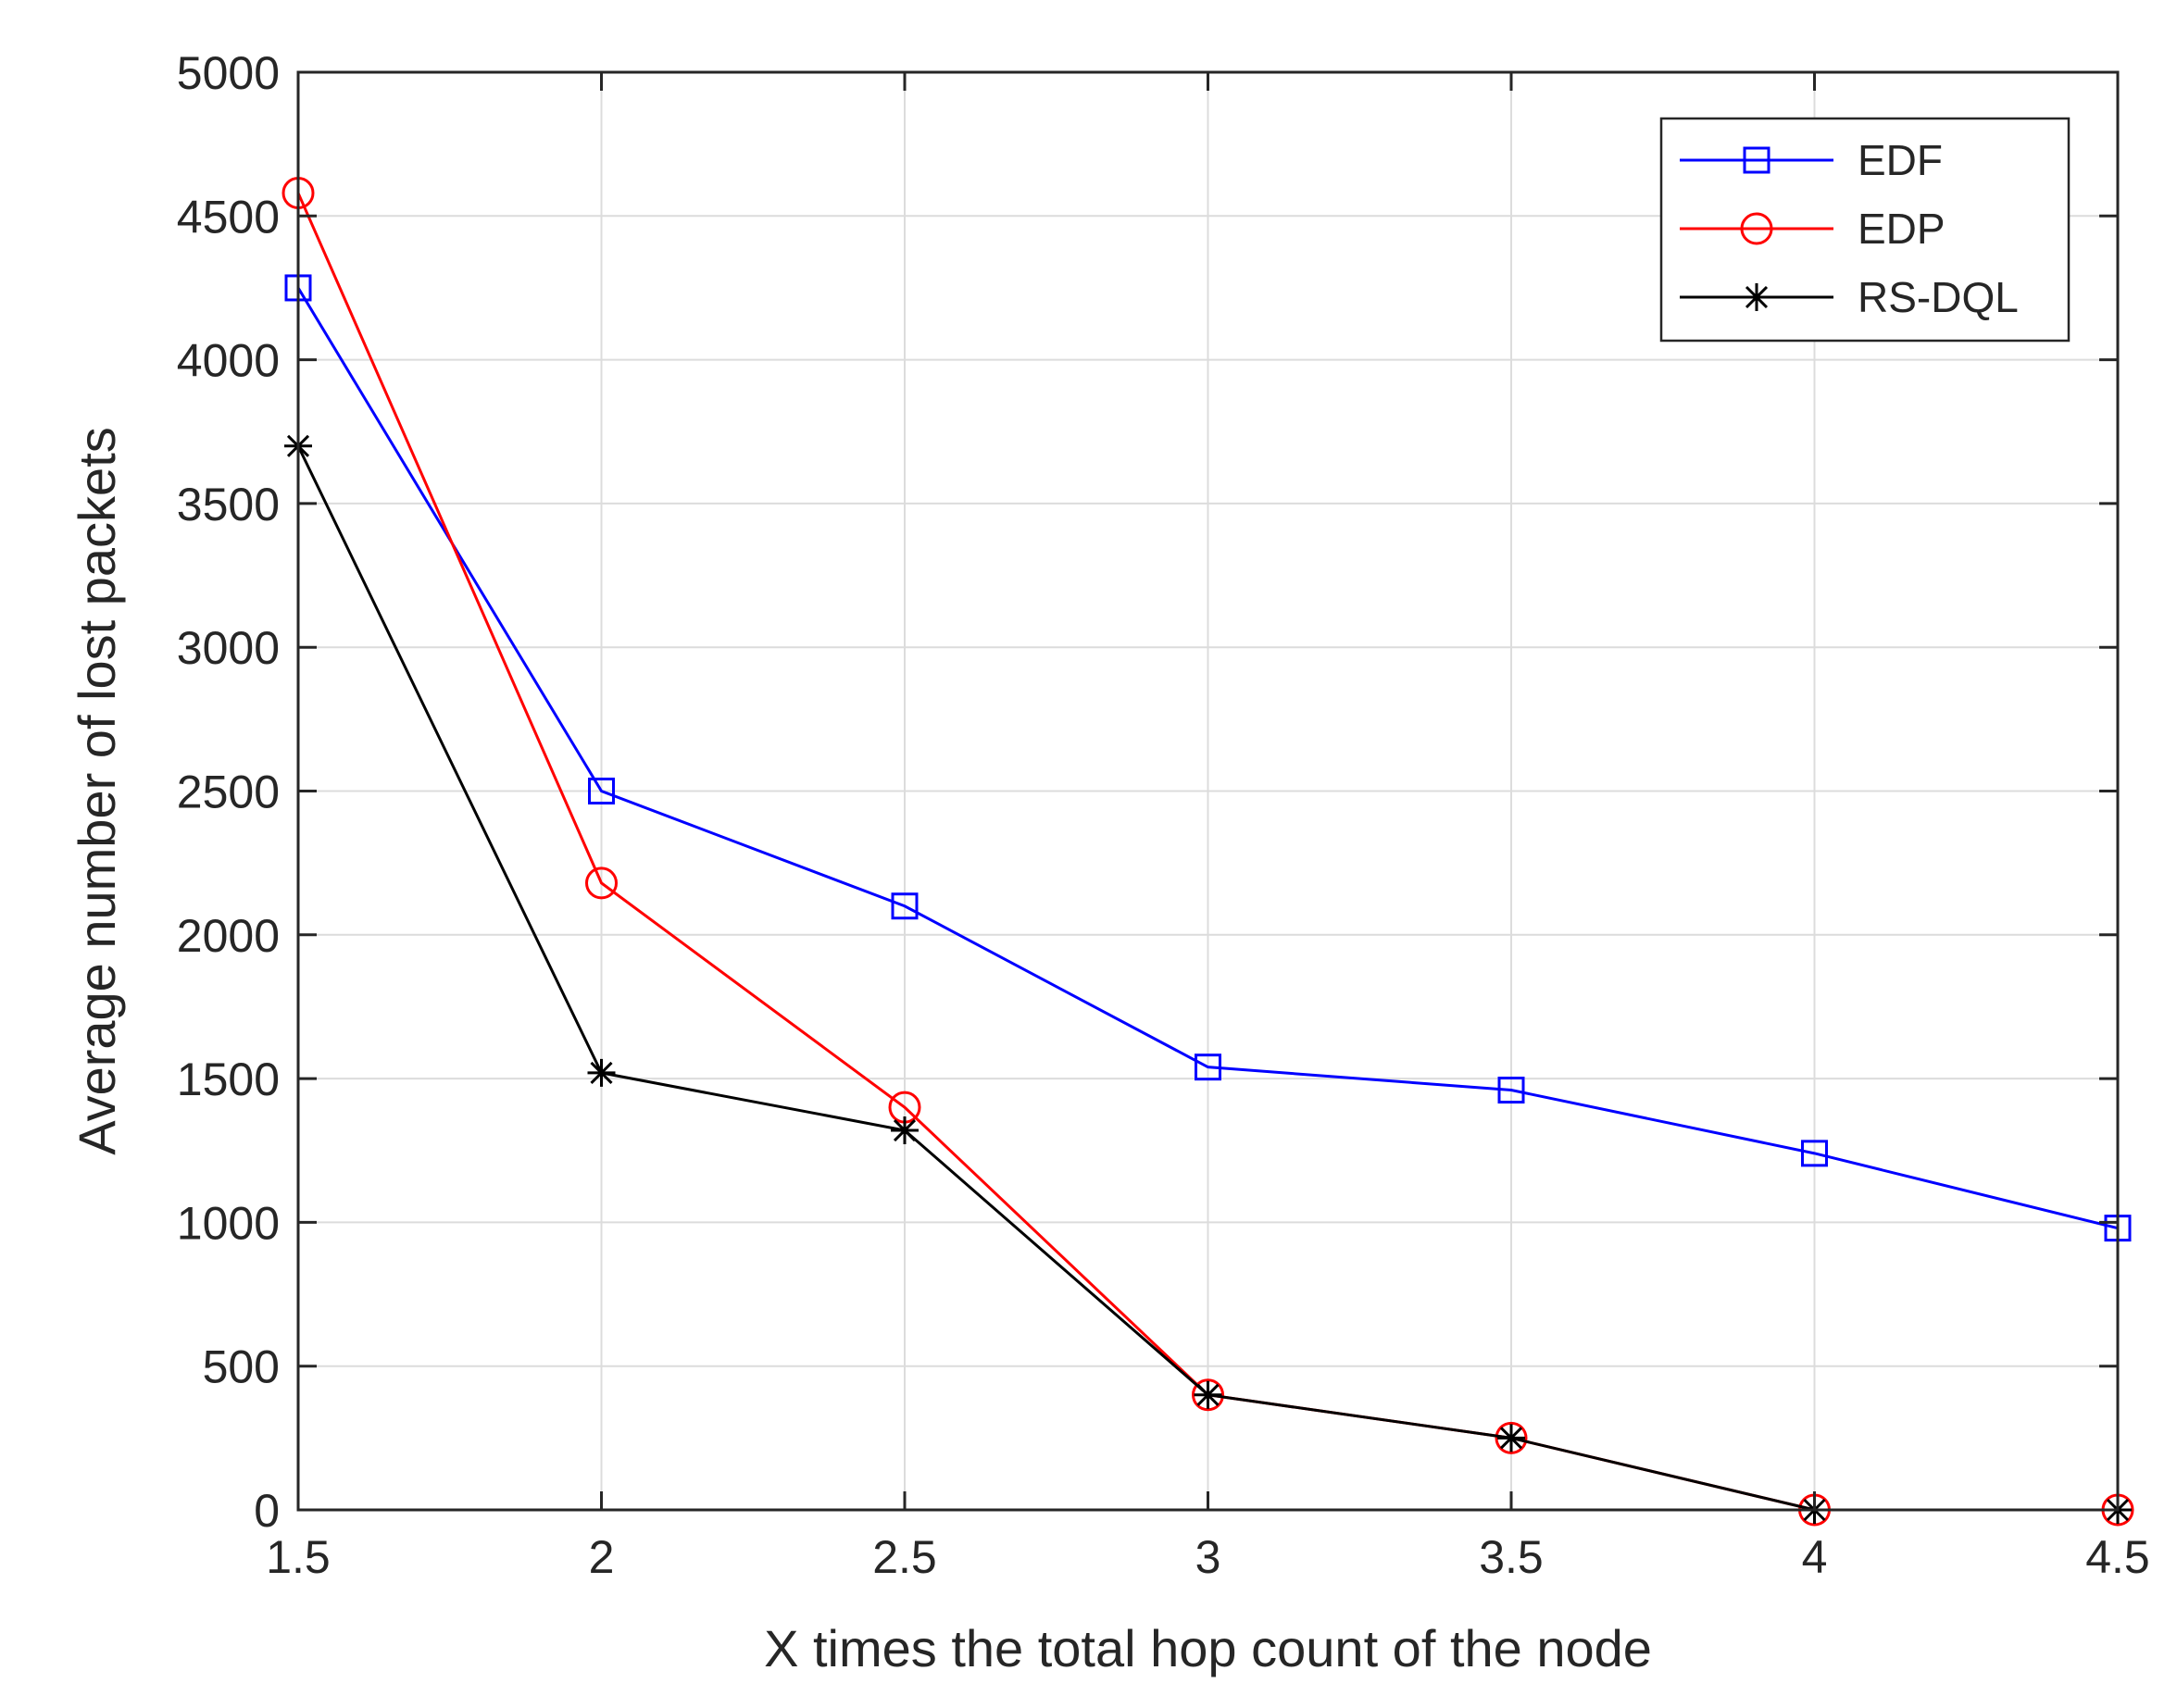 The image size is (2177, 1708). Describe the element at coordinates (267, 1511) in the screenshot. I see `y-tick-label: 0` at that location.